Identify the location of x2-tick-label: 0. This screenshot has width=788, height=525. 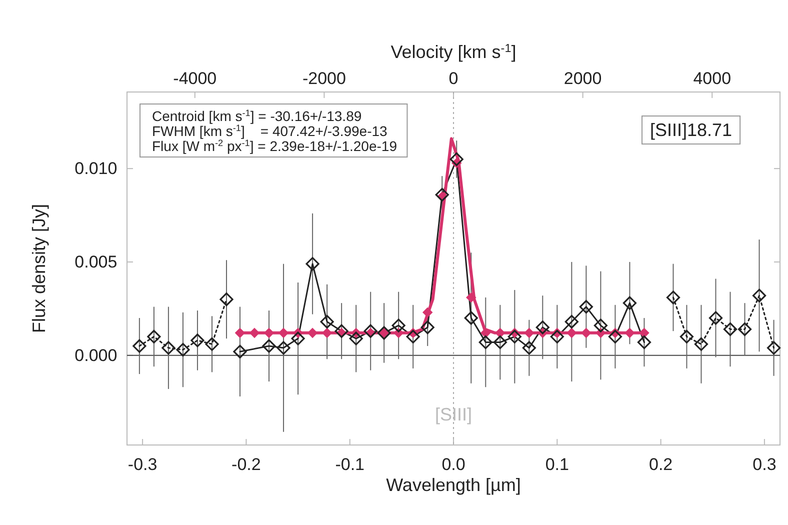
(453, 78).